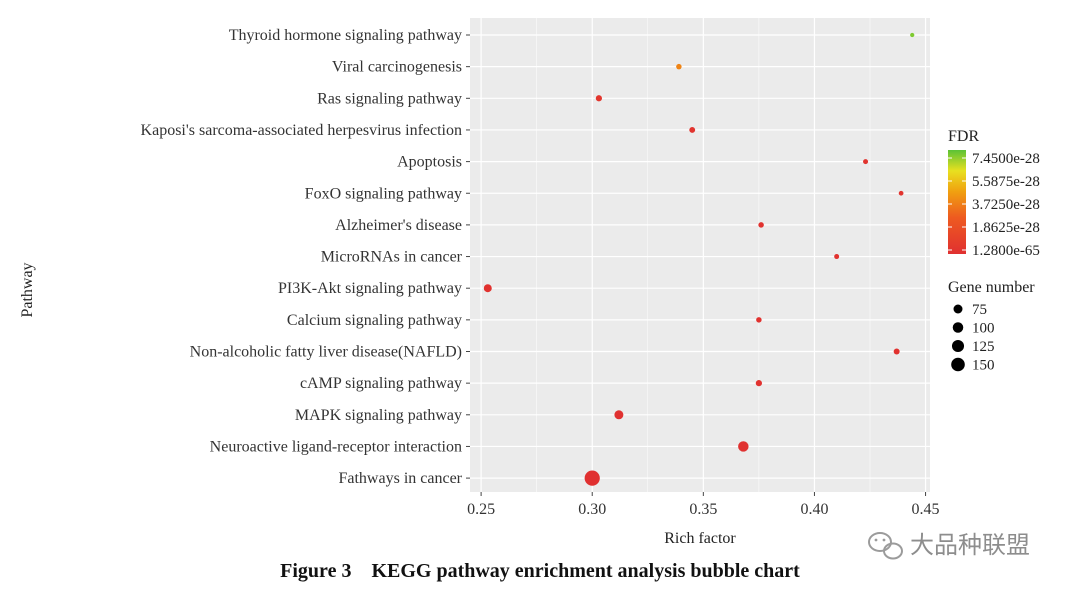 This screenshot has height=592, width=1080. I want to click on watermark-text: 大品种联盟, so click(970, 545).